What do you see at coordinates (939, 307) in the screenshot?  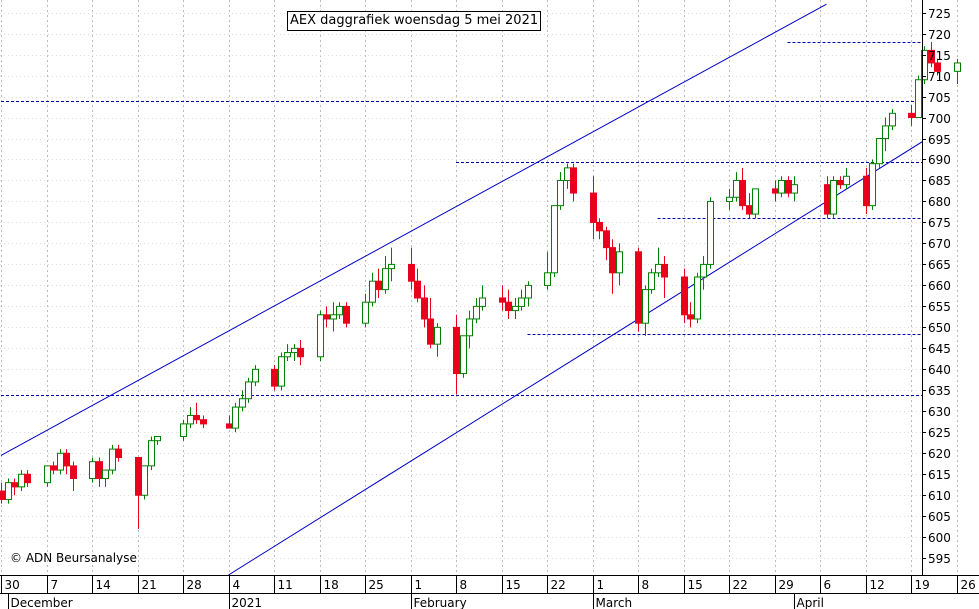 I see `y-tick-label: 655` at bounding box center [939, 307].